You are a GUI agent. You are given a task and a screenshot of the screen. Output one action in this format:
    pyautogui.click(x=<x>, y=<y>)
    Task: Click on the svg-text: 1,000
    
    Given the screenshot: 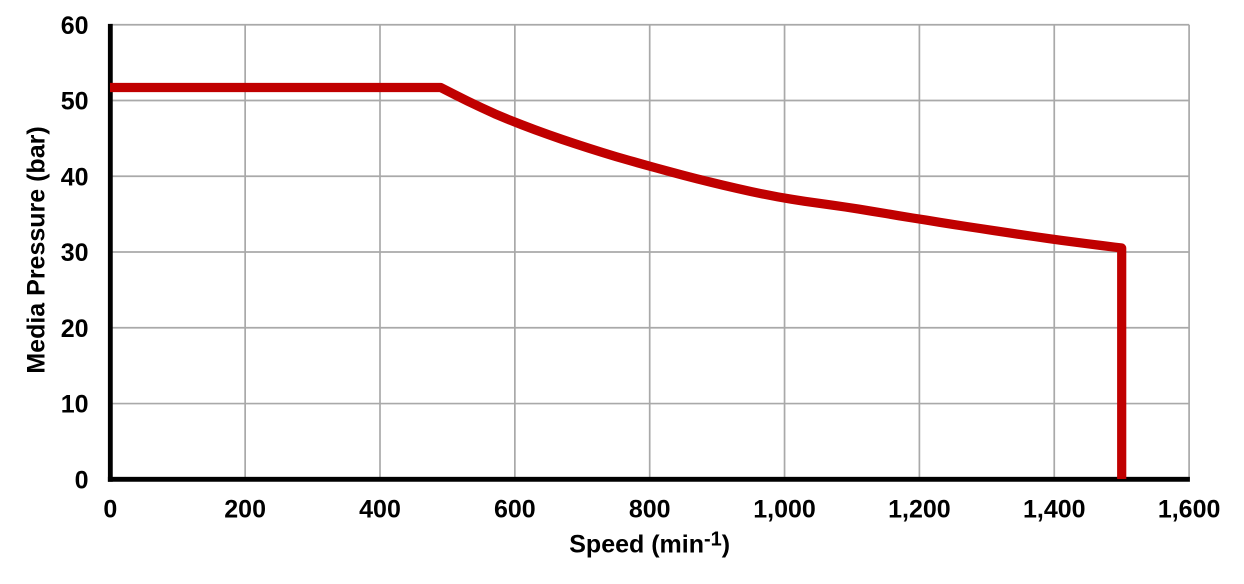 What is the action you would take?
    pyautogui.click(x=784, y=510)
    